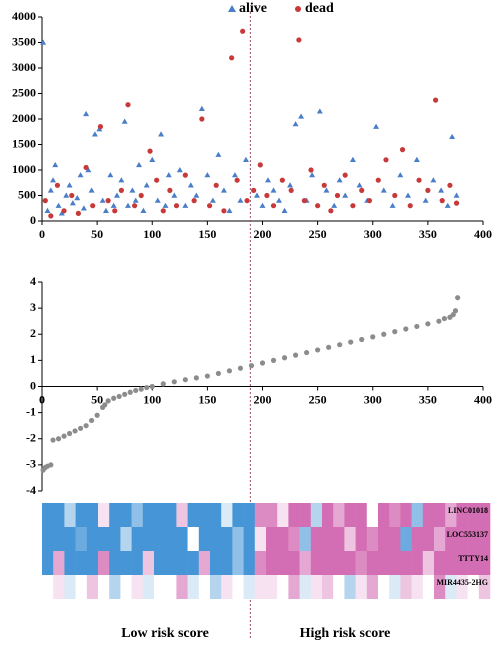 This screenshot has height=654, width=500. I want to click on row-label: LOC553137, so click(467, 534).